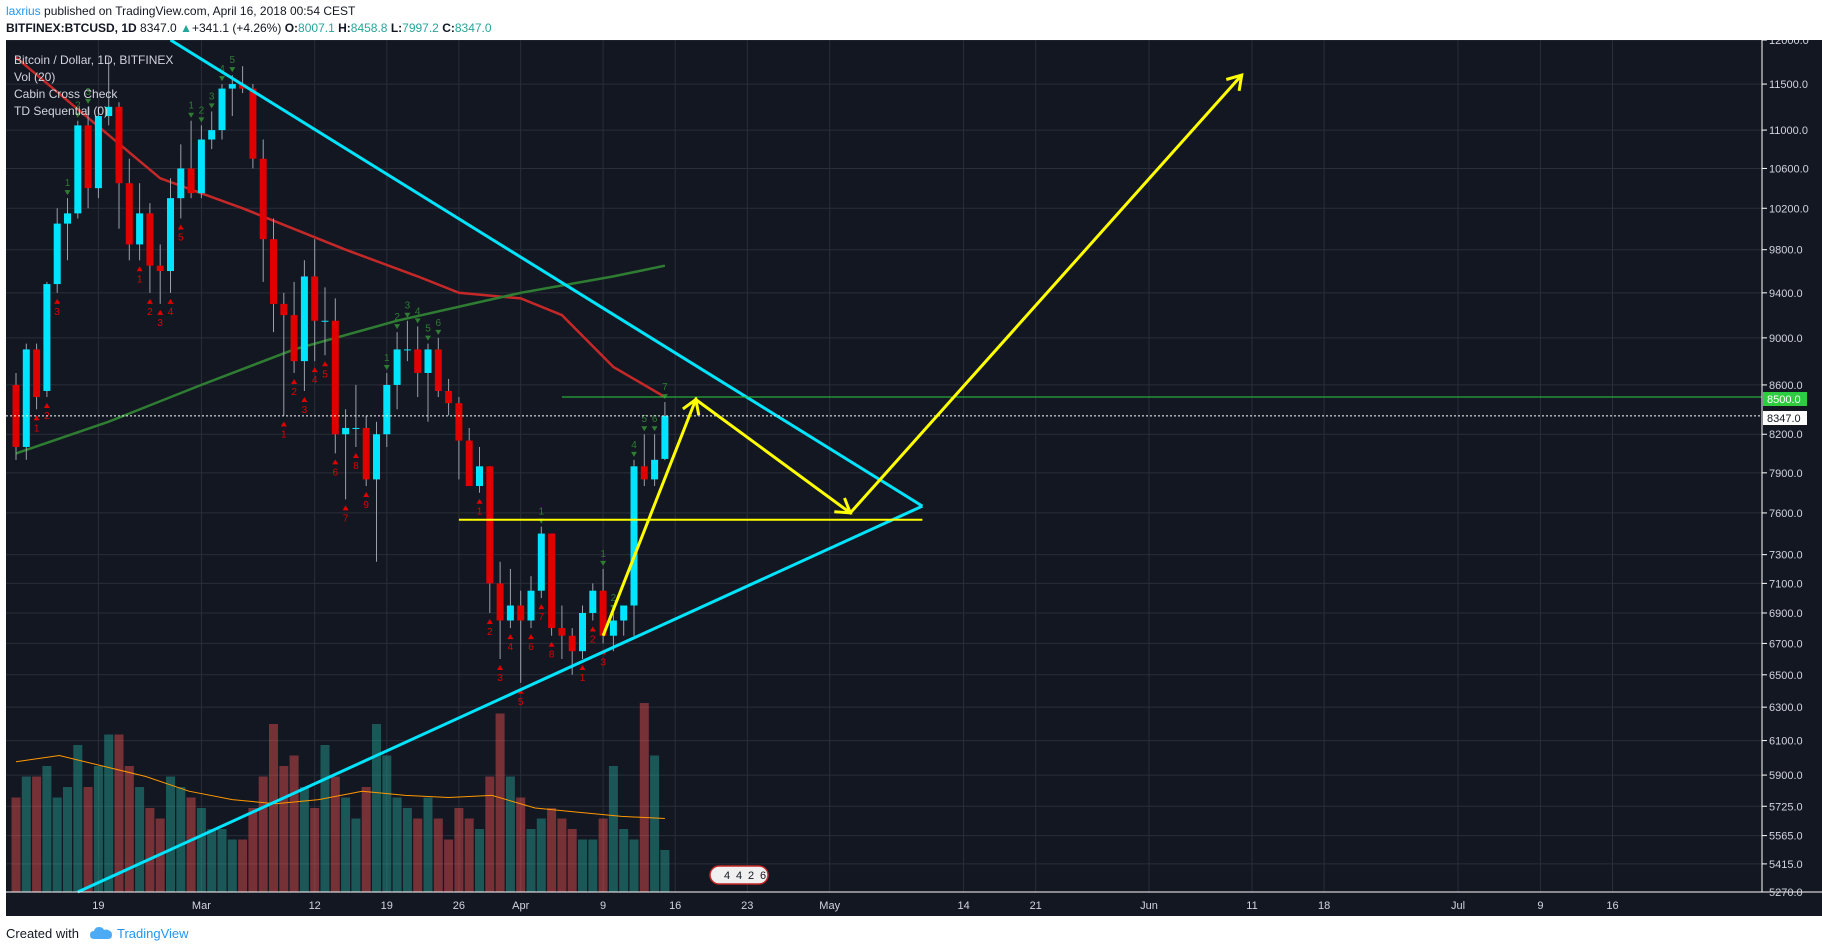 The width and height of the screenshot is (1822, 951). What do you see at coordinates (1786, 807) in the screenshot?
I see `price-tick-label: 5725.0` at bounding box center [1786, 807].